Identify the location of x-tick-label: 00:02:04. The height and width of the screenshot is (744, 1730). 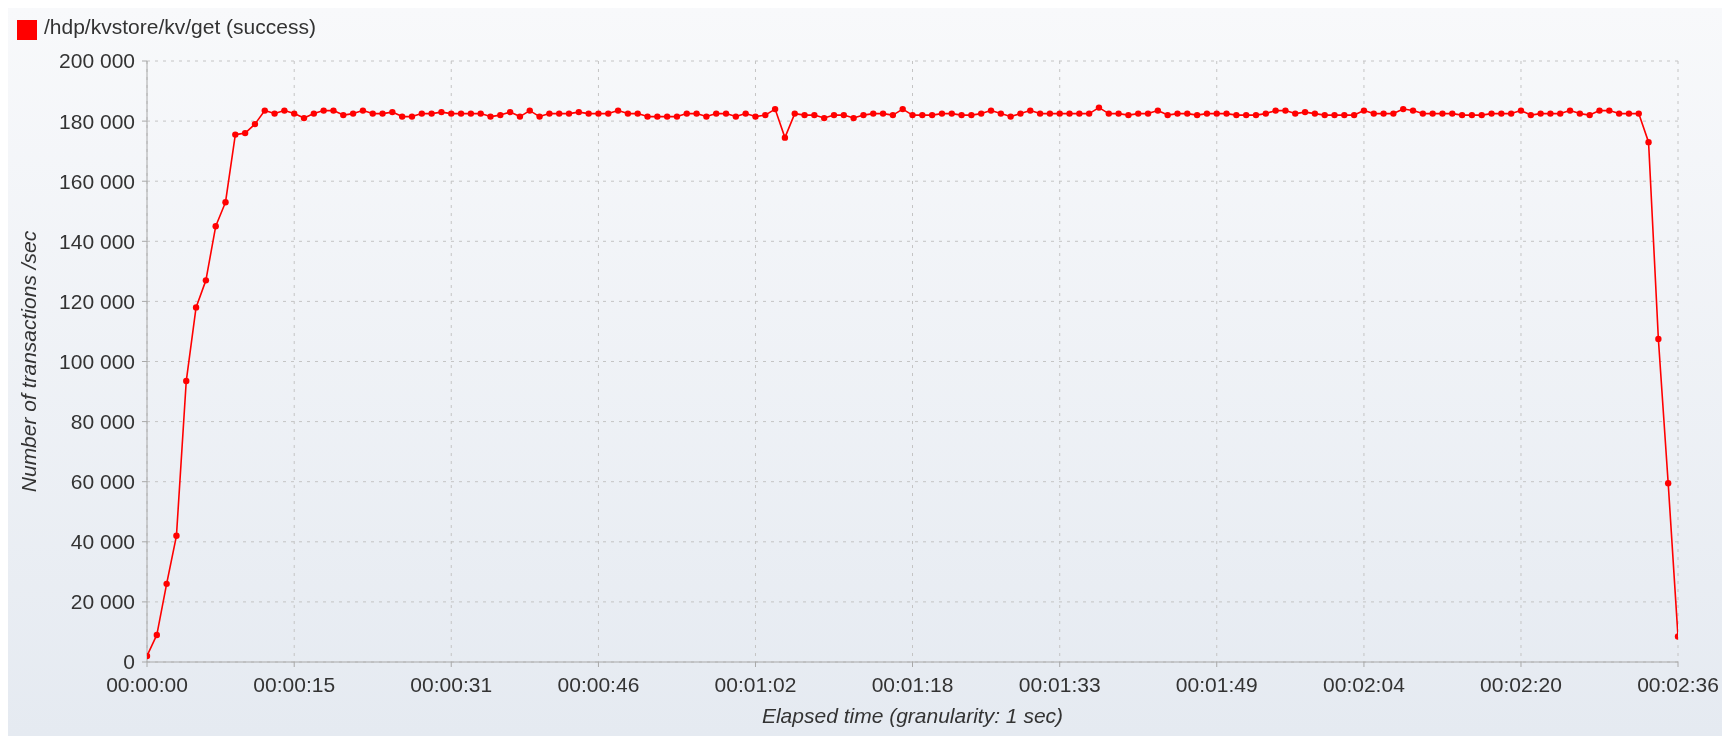
(1364, 684).